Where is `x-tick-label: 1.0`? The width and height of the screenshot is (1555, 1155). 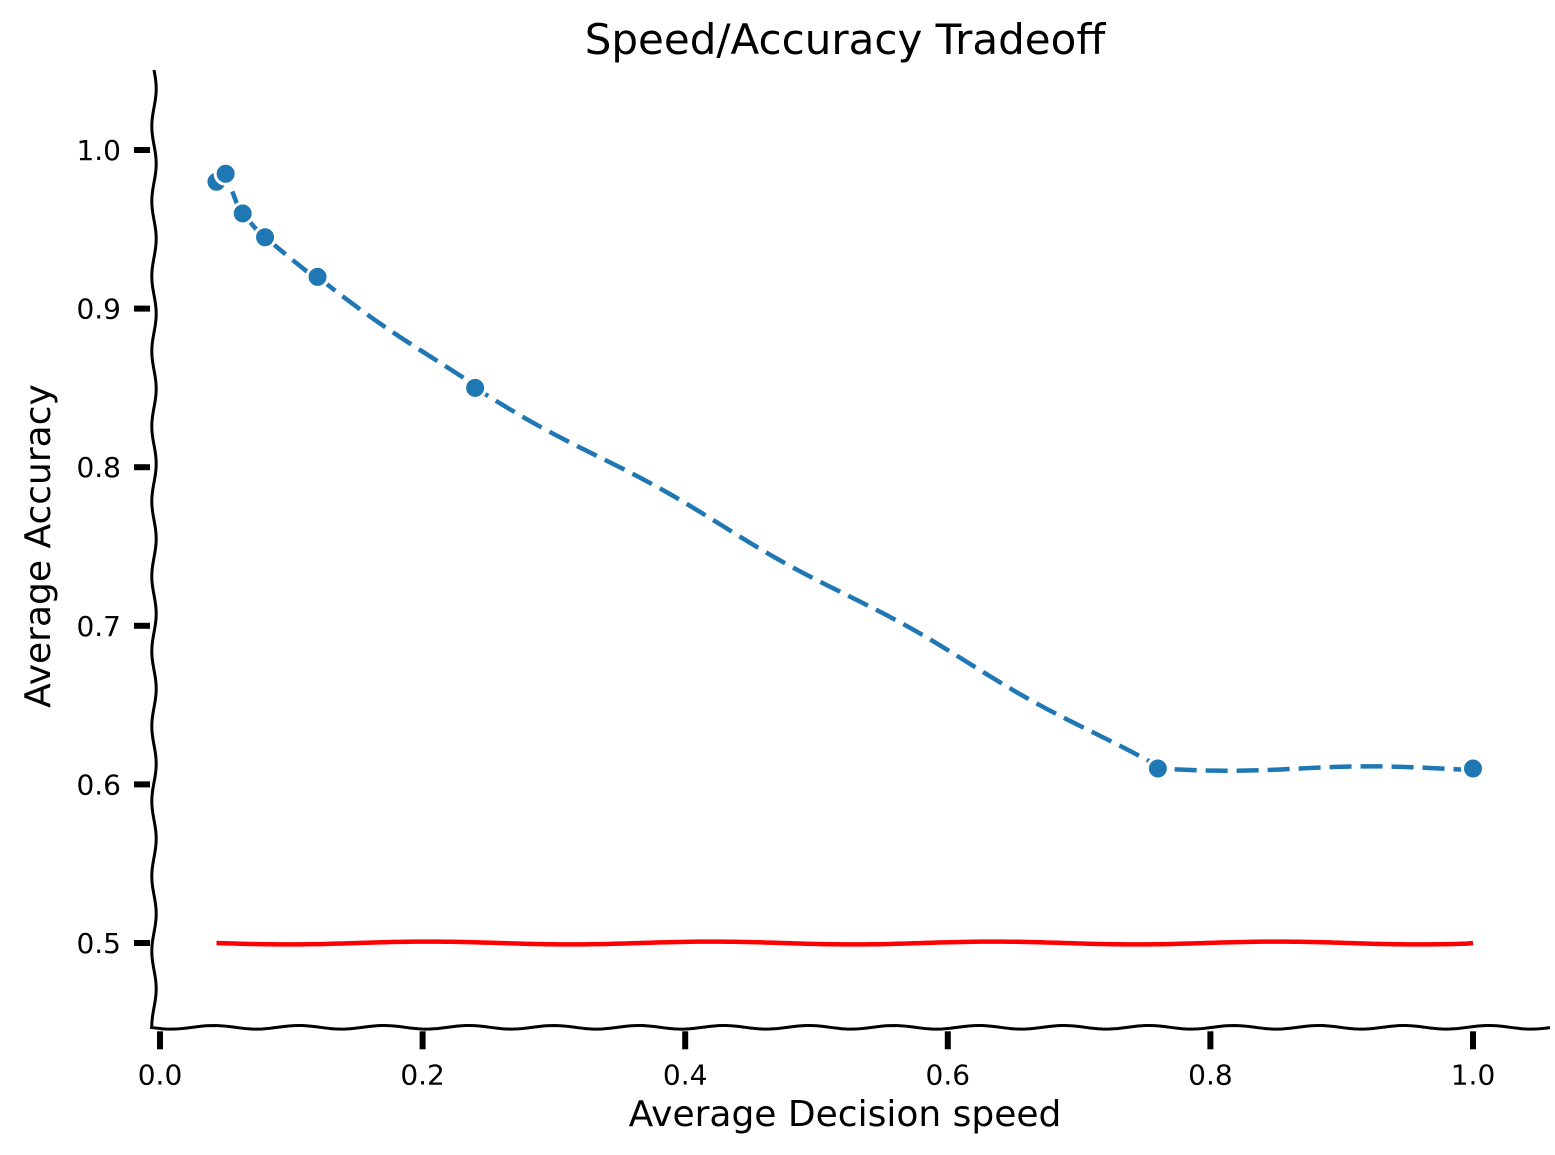 x-tick-label: 1.0 is located at coordinates (1473, 1074).